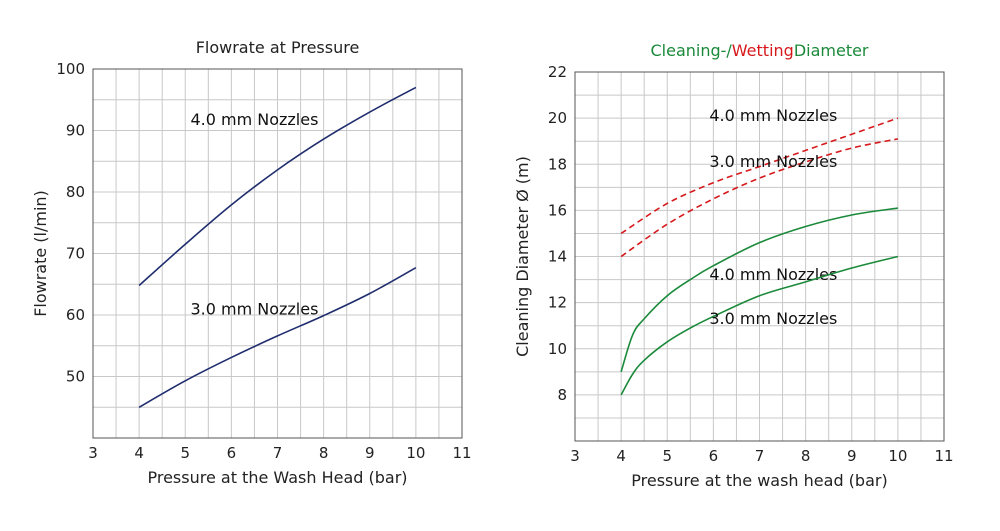  What do you see at coordinates (763, 50) in the screenshot?
I see `chart-title-part: Wetting` at bounding box center [763, 50].